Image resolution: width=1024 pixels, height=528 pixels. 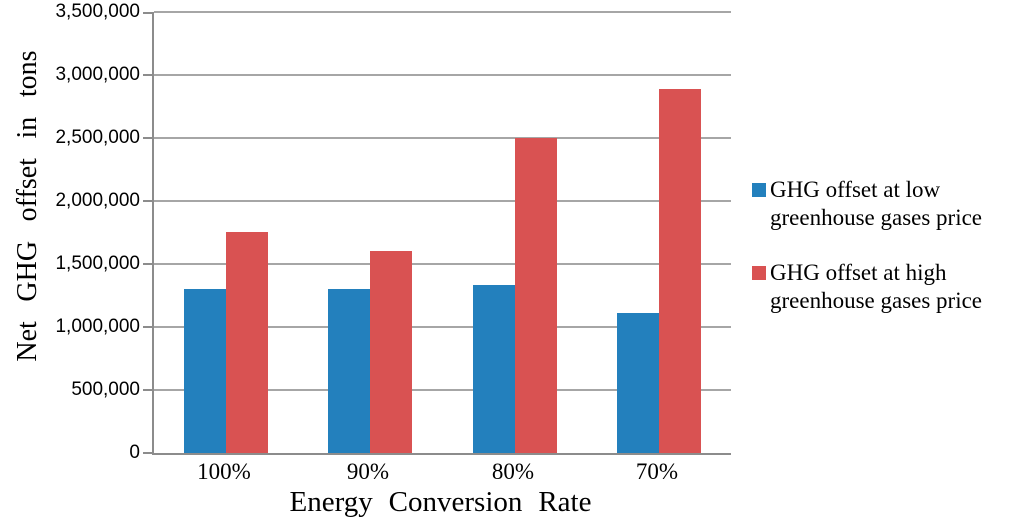 I want to click on y-tick-label: 500,000, so click(x=105, y=389).